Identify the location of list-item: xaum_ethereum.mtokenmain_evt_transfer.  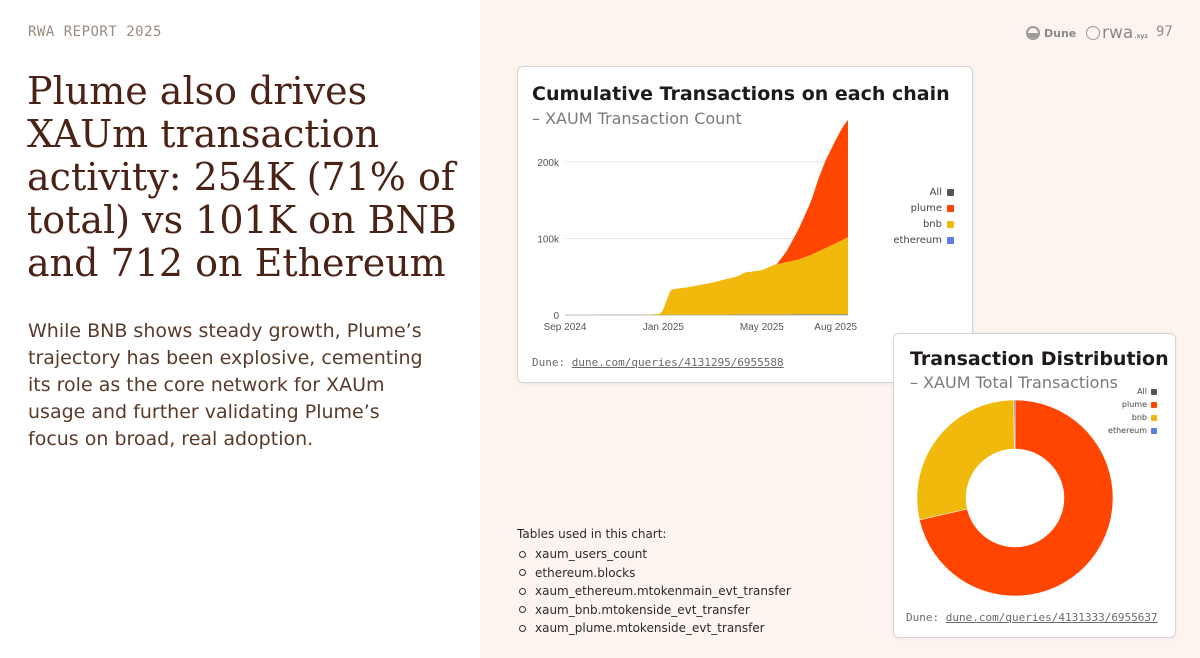
(654, 591).